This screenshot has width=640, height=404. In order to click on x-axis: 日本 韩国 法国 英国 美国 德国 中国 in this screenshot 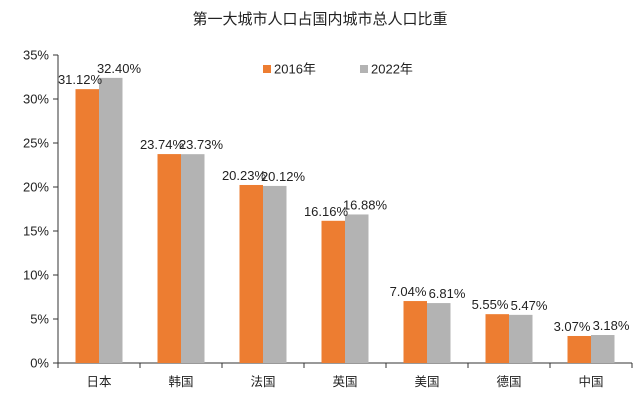, I will do `click(345, 375)`.